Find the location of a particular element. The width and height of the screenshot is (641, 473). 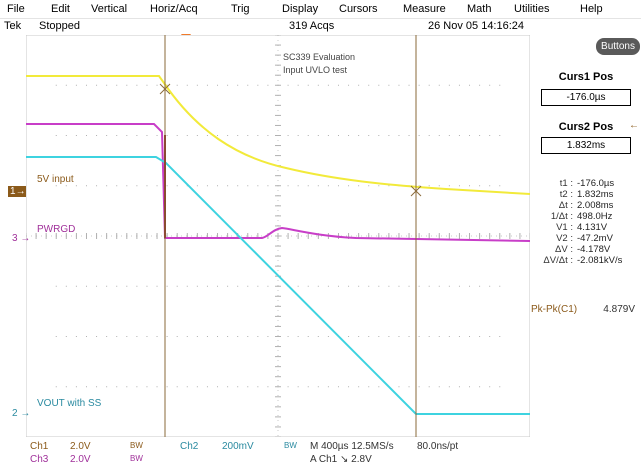

readout-row: V2 : -47.2mV is located at coordinates (584, 238).